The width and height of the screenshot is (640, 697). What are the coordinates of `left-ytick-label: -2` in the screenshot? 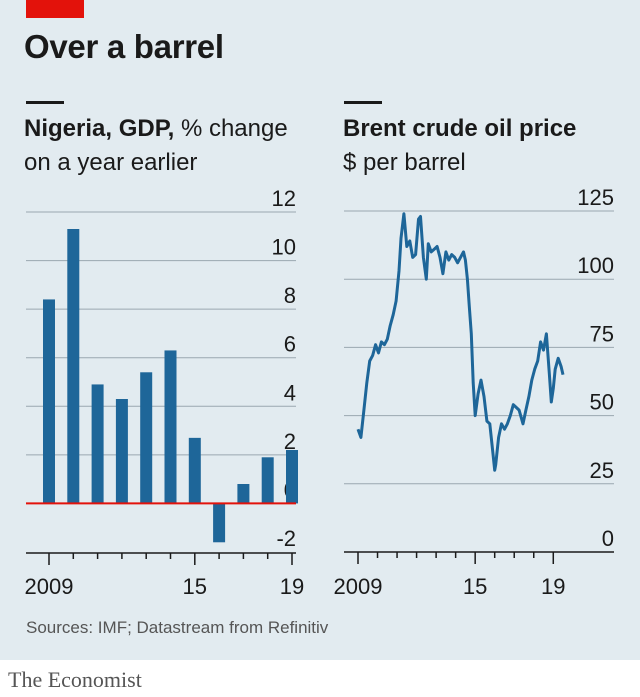 It's located at (286, 538).